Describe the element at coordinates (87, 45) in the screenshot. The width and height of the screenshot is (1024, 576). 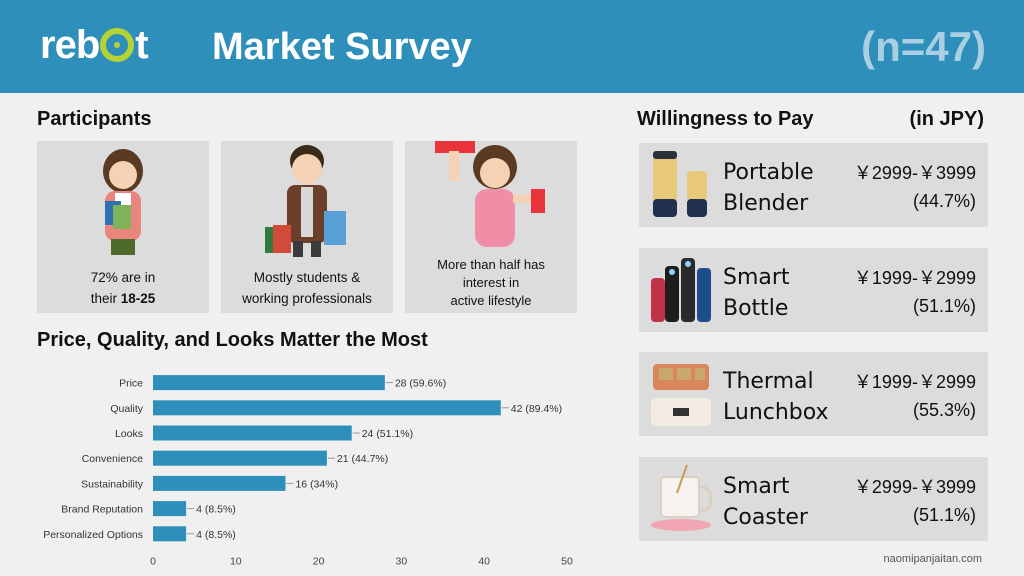
I see `logo-text-b: b` at that location.